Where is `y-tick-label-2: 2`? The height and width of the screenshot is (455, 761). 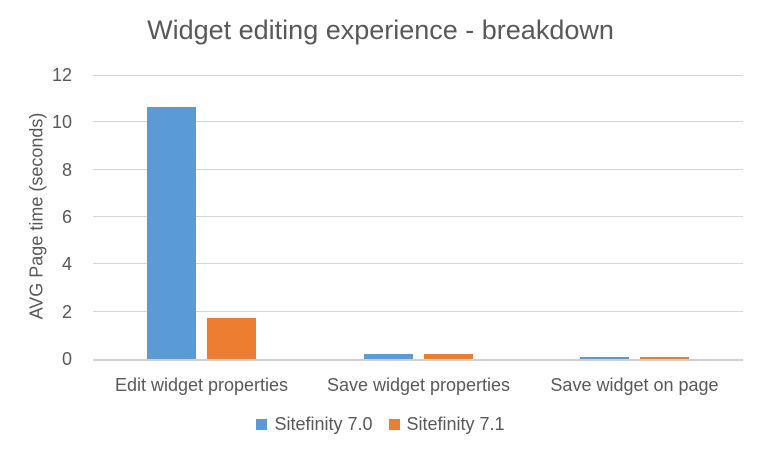 y-tick-label-2: 2 is located at coordinates (66, 312).